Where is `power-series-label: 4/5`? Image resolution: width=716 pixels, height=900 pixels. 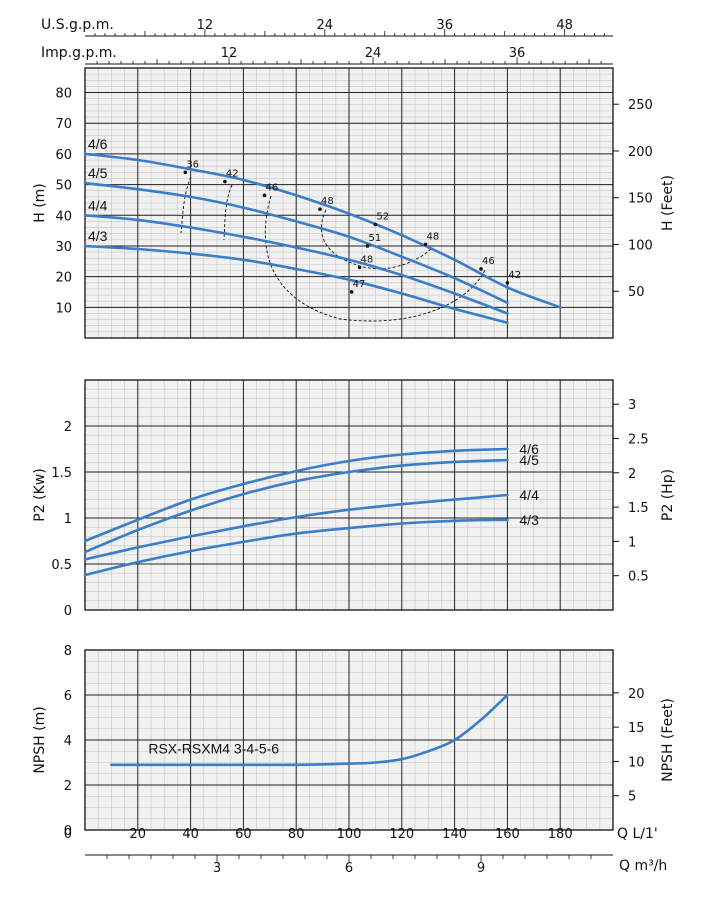 power-series-label: 4/5 is located at coordinates (529, 460).